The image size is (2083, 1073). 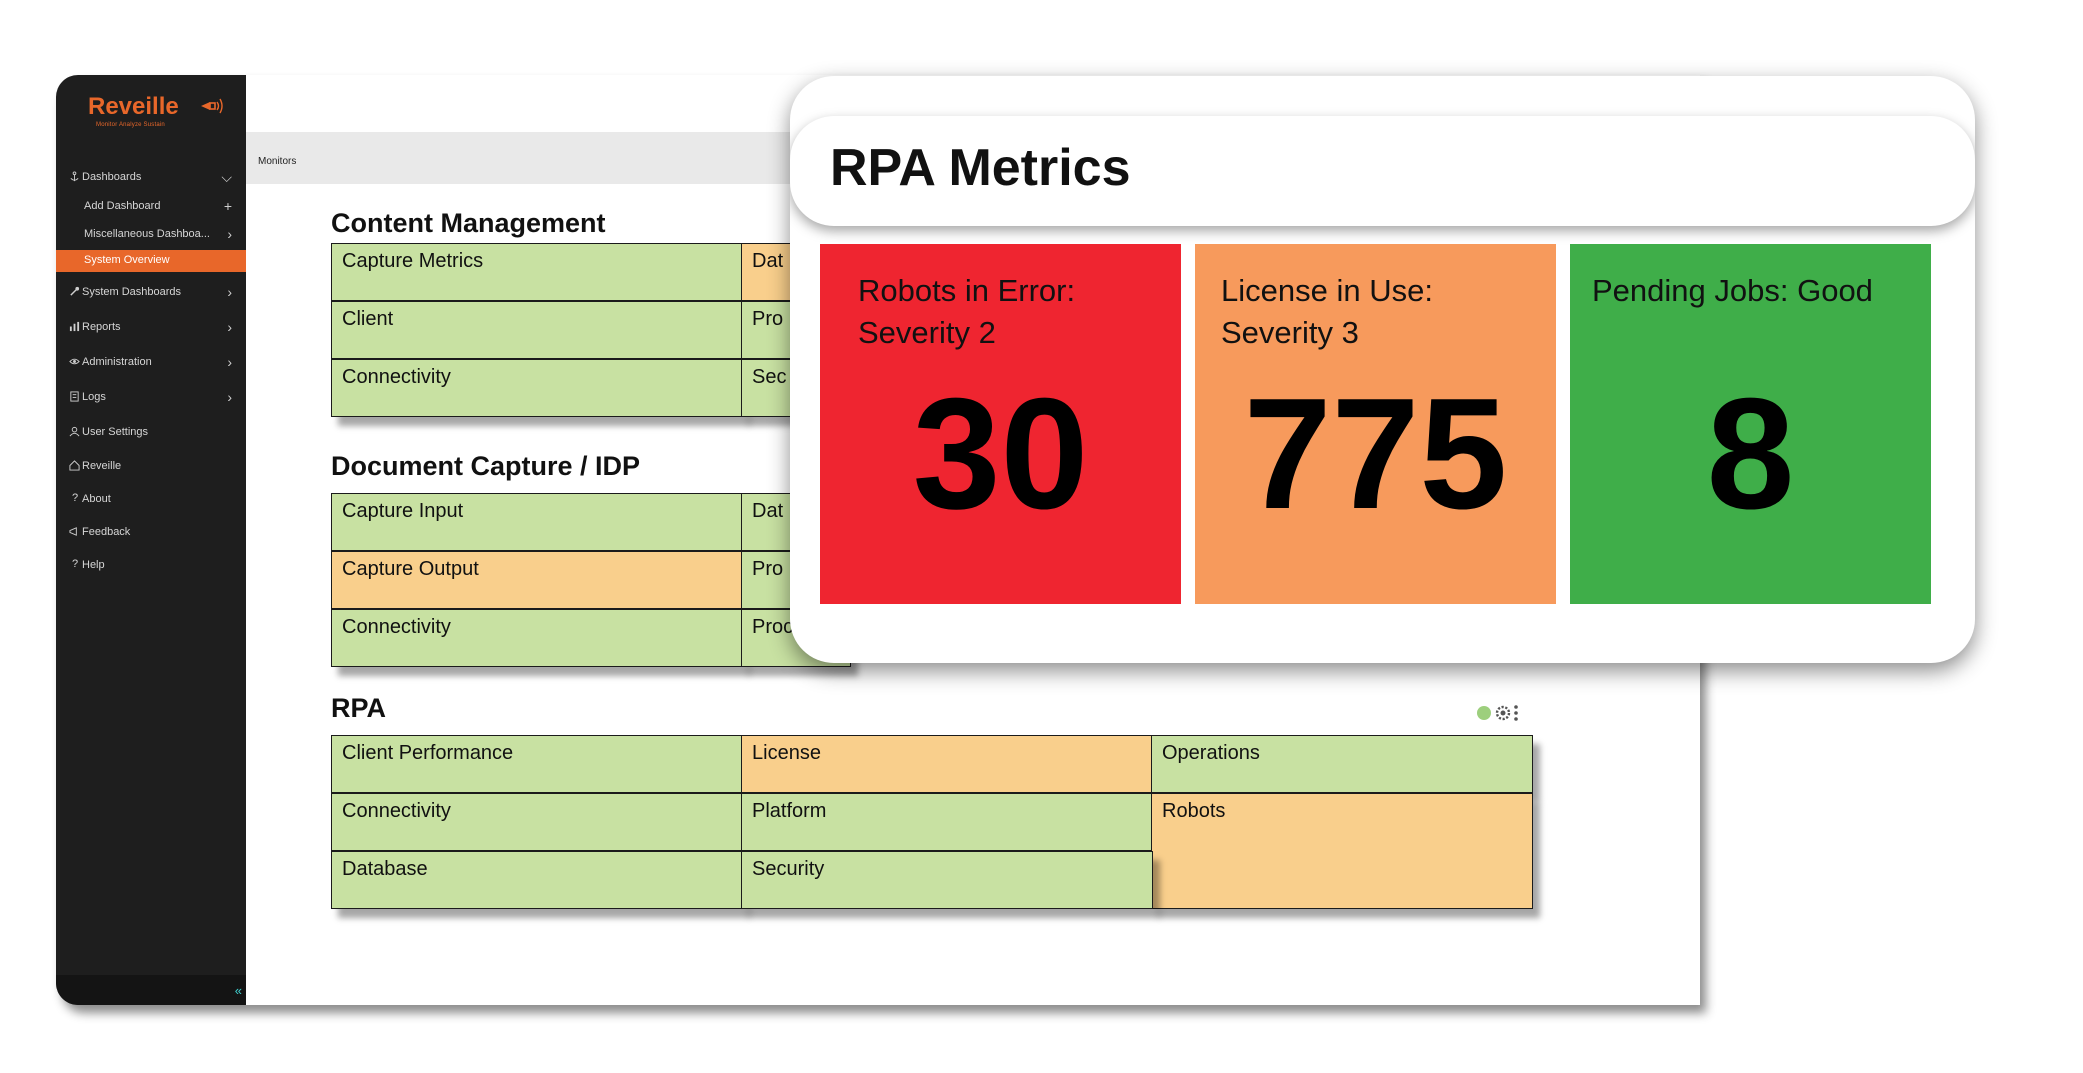 What do you see at coordinates (74, 176) in the screenshot?
I see `anchor-icon` at bounding box center [74, 176].